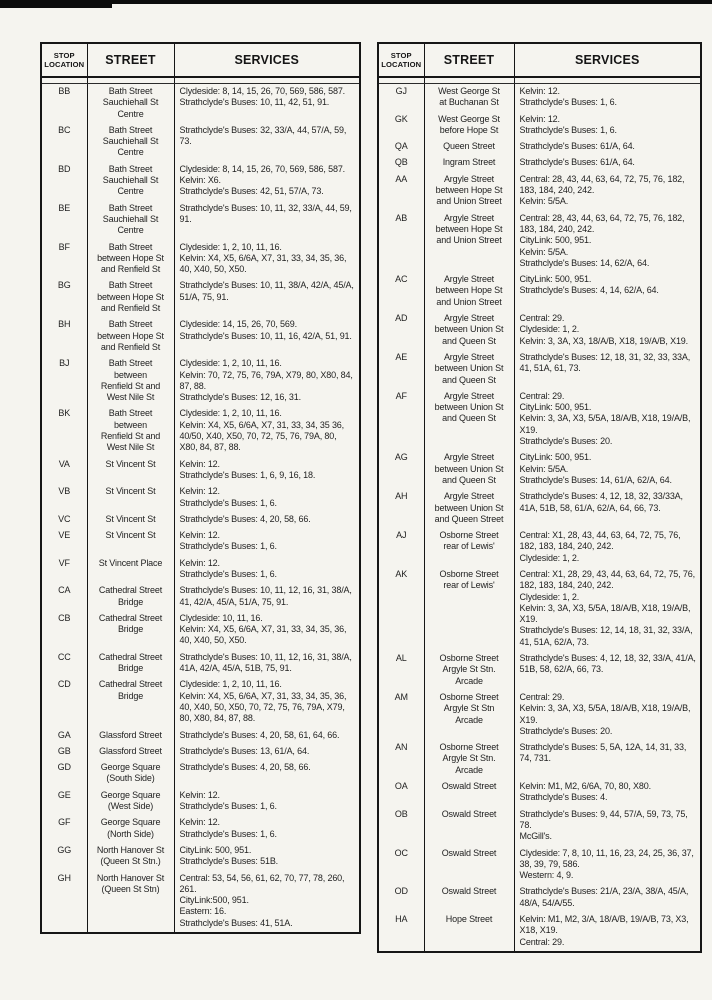 This screenshot has width=712, height=1000. I want to click on stop-cell: BH, so click(64, 324).